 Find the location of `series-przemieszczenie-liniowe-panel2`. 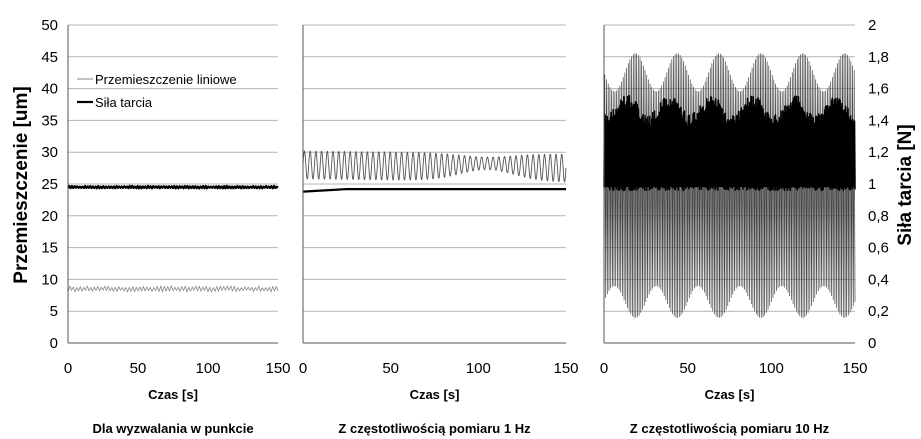

series-przemieszczenie-liniowe-panel2 is located at coordinates (434, 166).